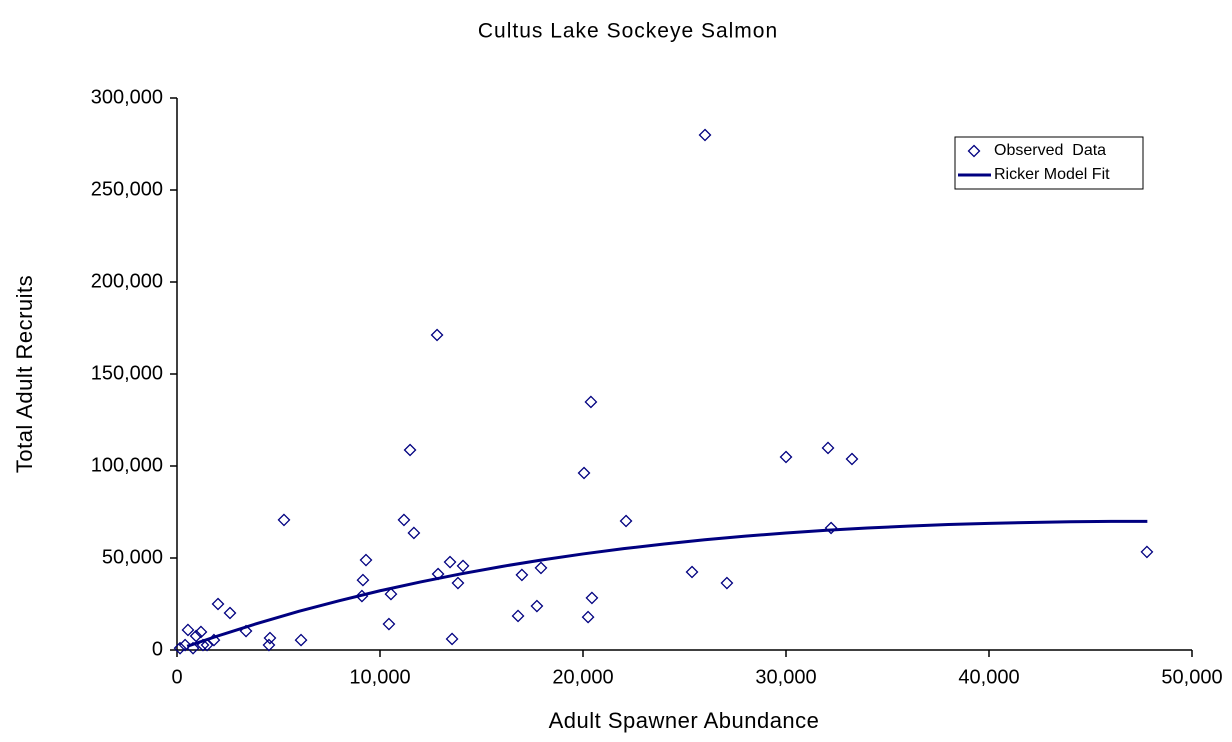 Image resolution: width=1232 pixels, height=742 pixels. What do you see at coordinates (988, 677) in the screenshot?
I see `x-tick-label: 40,000` at bounding box center [988, 677].